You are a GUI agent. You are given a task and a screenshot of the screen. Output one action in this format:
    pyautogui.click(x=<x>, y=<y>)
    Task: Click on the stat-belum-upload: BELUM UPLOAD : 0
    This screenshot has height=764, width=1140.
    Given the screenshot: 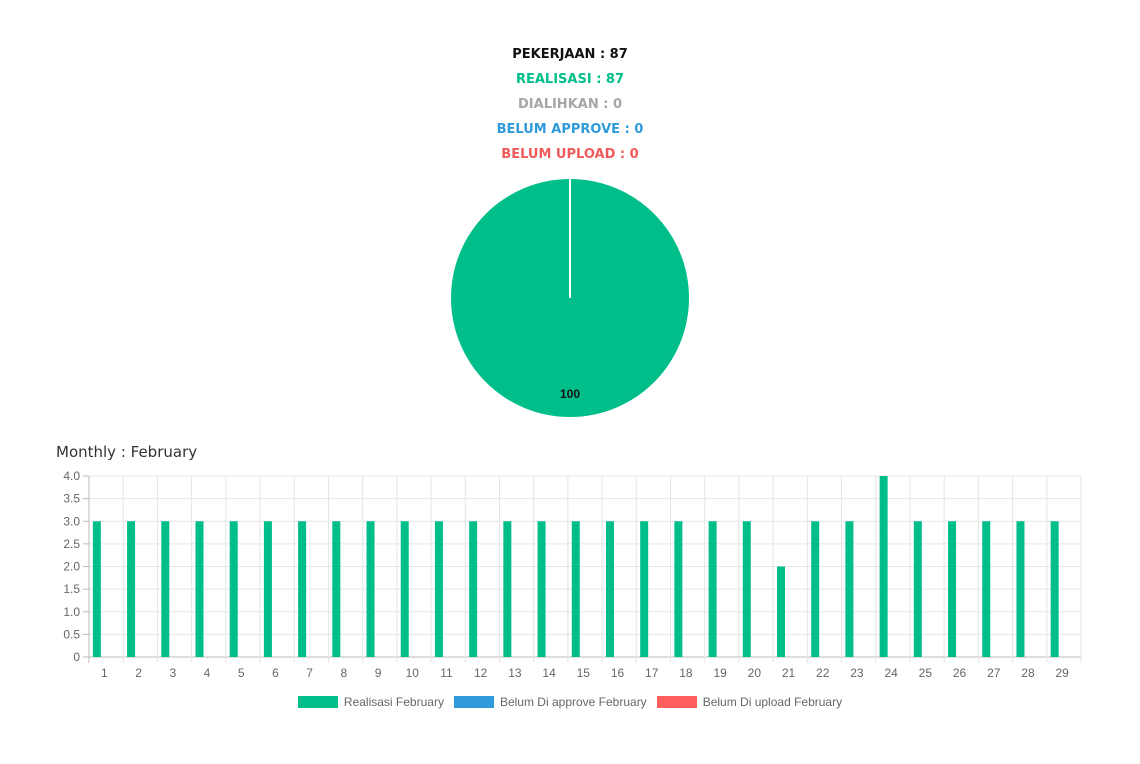 What is the action you would take?
    pyautogui.click(x=570, y=154)
    